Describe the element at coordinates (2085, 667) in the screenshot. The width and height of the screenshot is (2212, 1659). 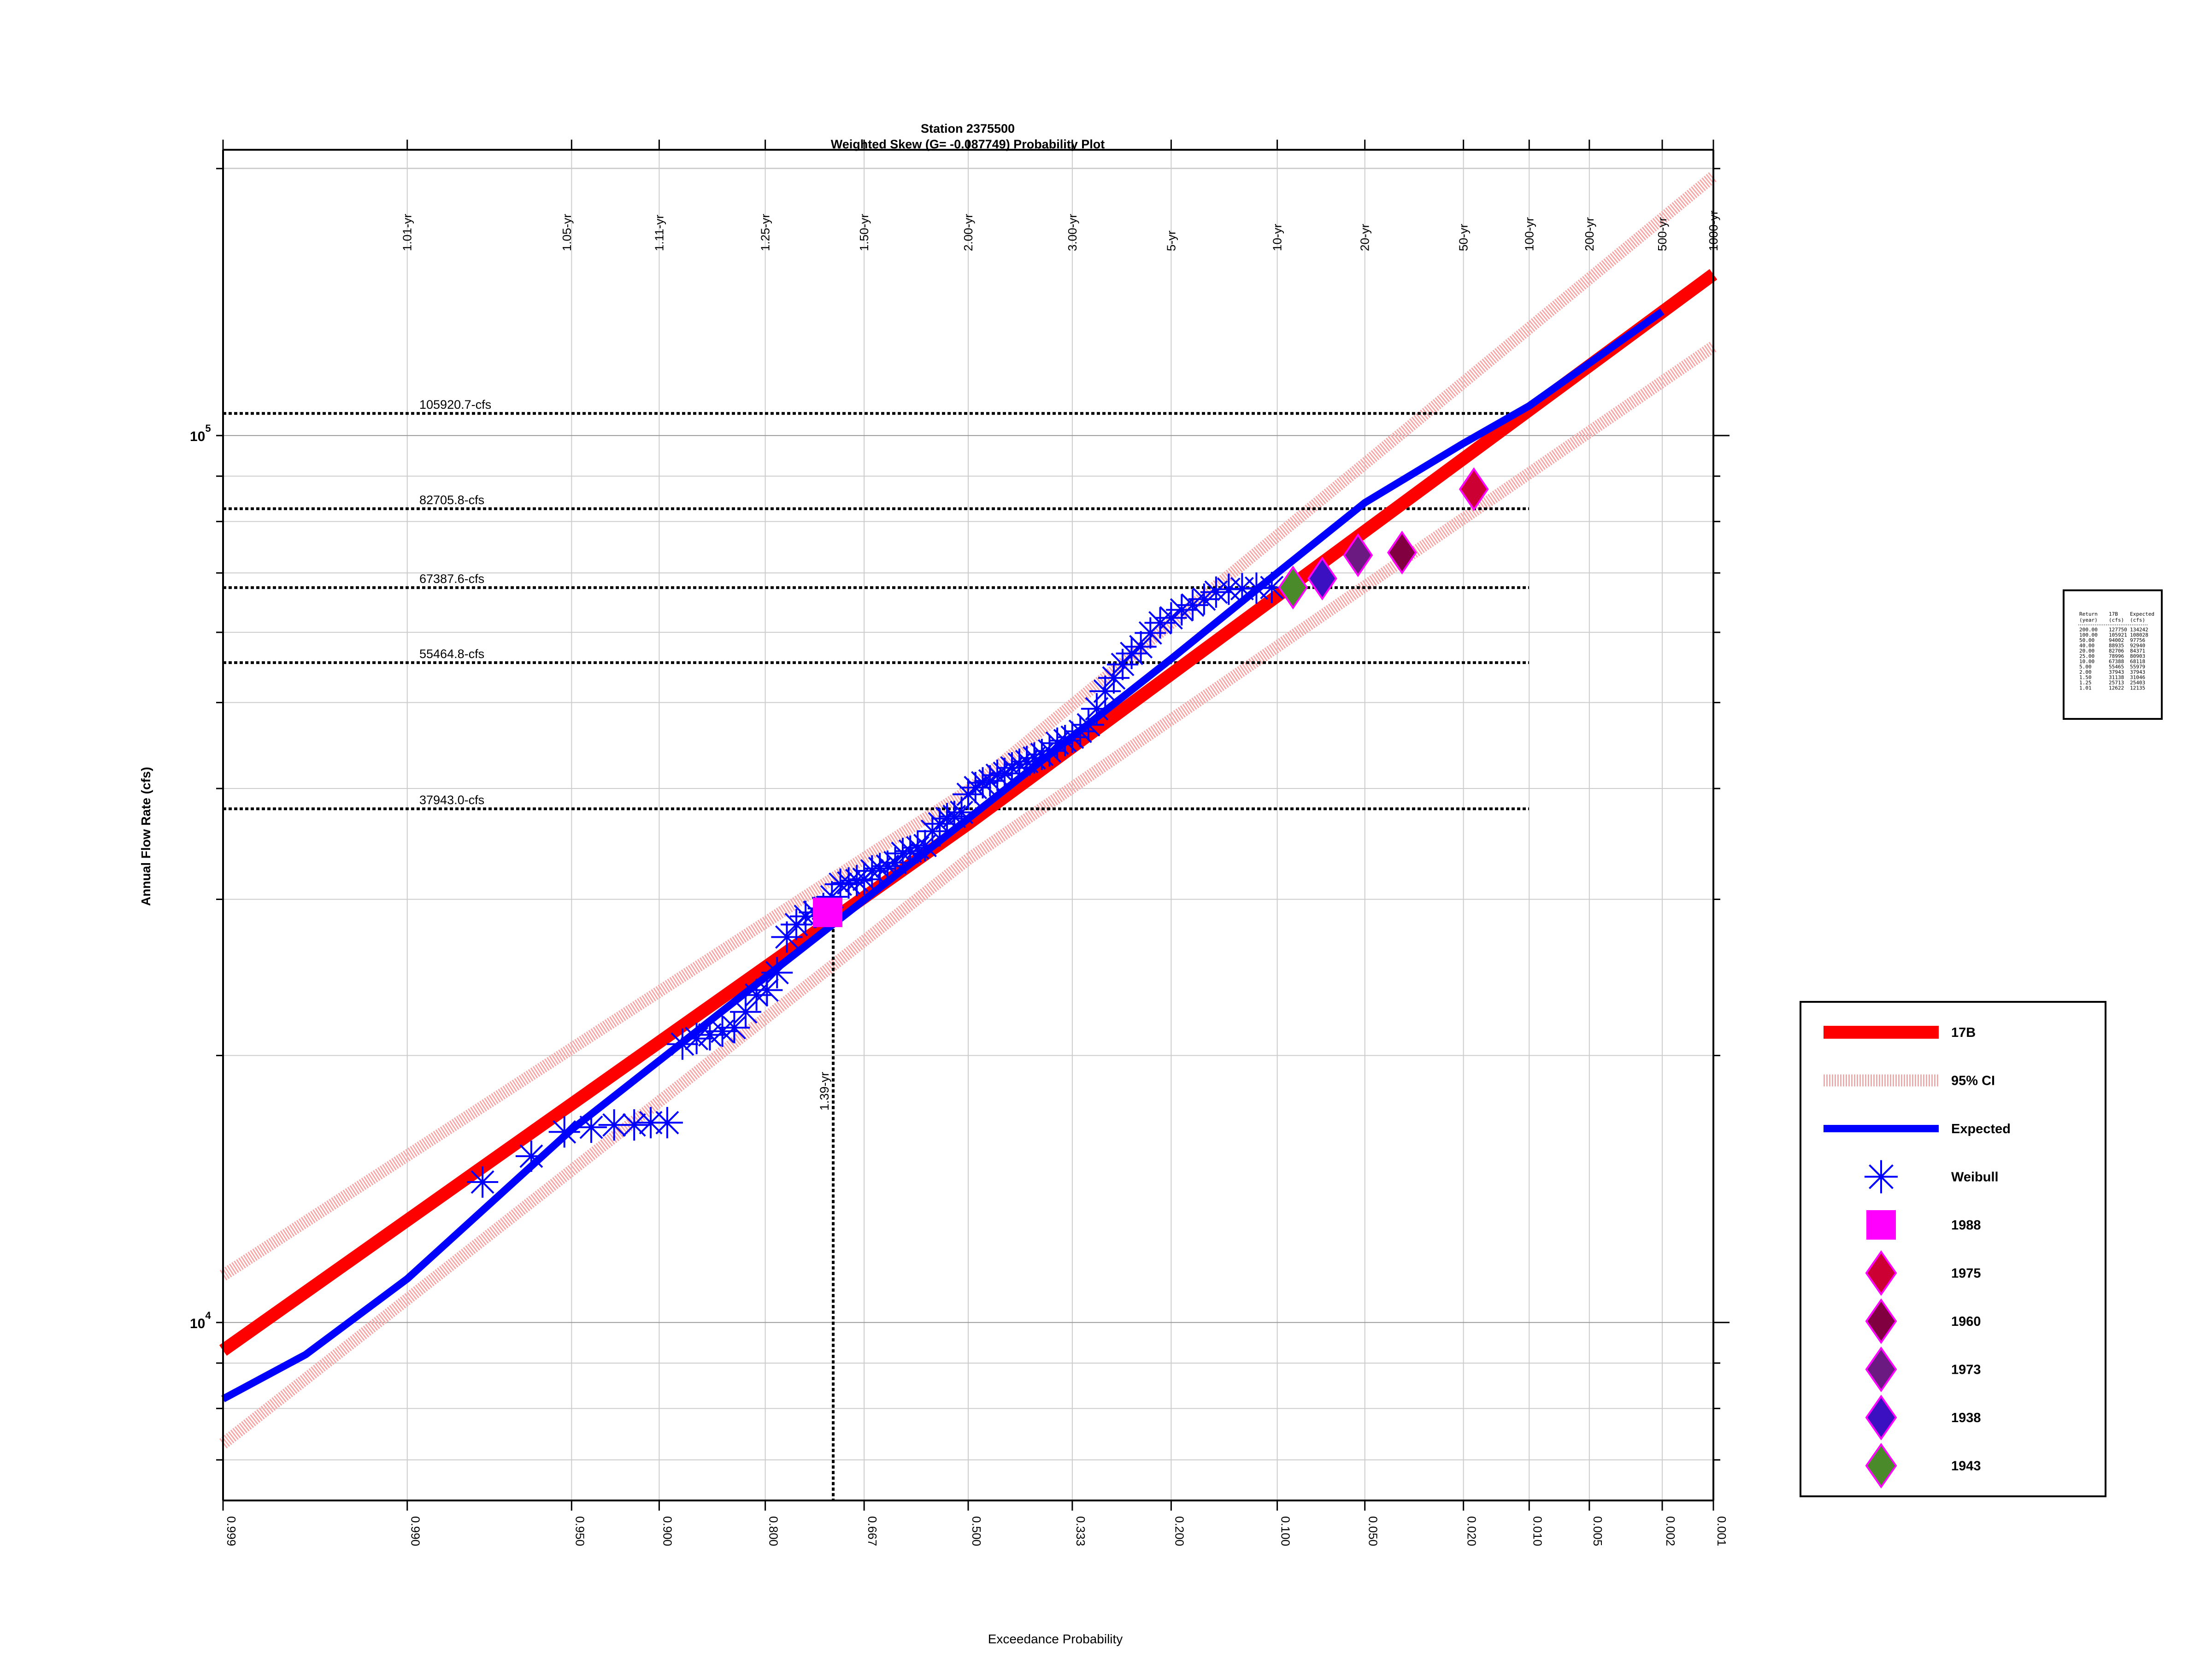
I see `summary-table-row: 5.00` at that location.